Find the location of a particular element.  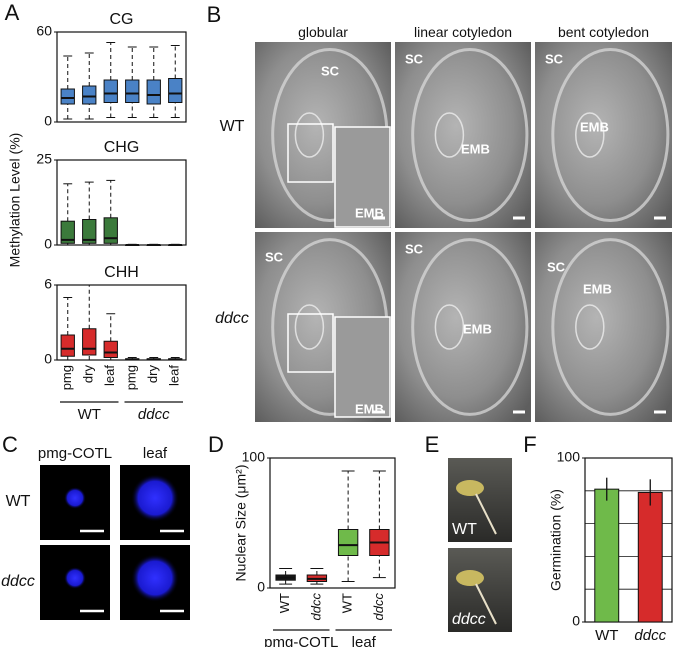

column-label: bent cotyledon is located at coordinates (603, 32).